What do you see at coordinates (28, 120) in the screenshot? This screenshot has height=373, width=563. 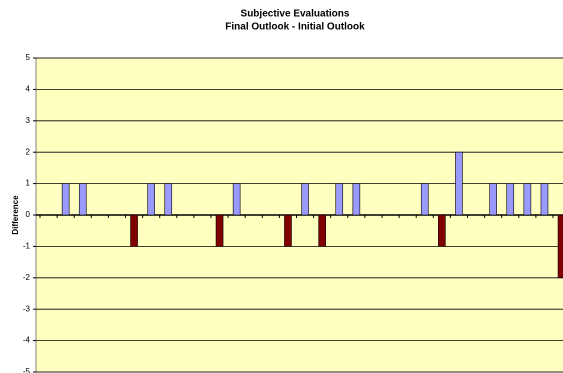 I see `y-tick-label: 3` at bounding box center [28, 120].